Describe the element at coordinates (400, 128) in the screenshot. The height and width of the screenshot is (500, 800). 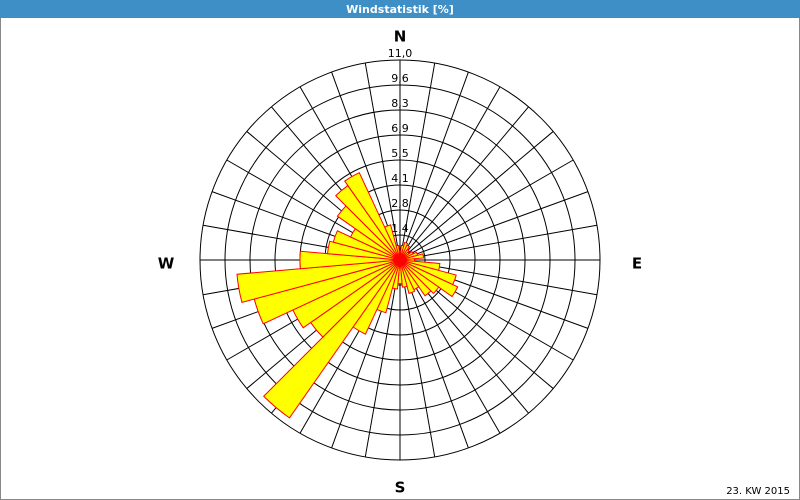
I see `r-tick-label: 6,9` at that location.